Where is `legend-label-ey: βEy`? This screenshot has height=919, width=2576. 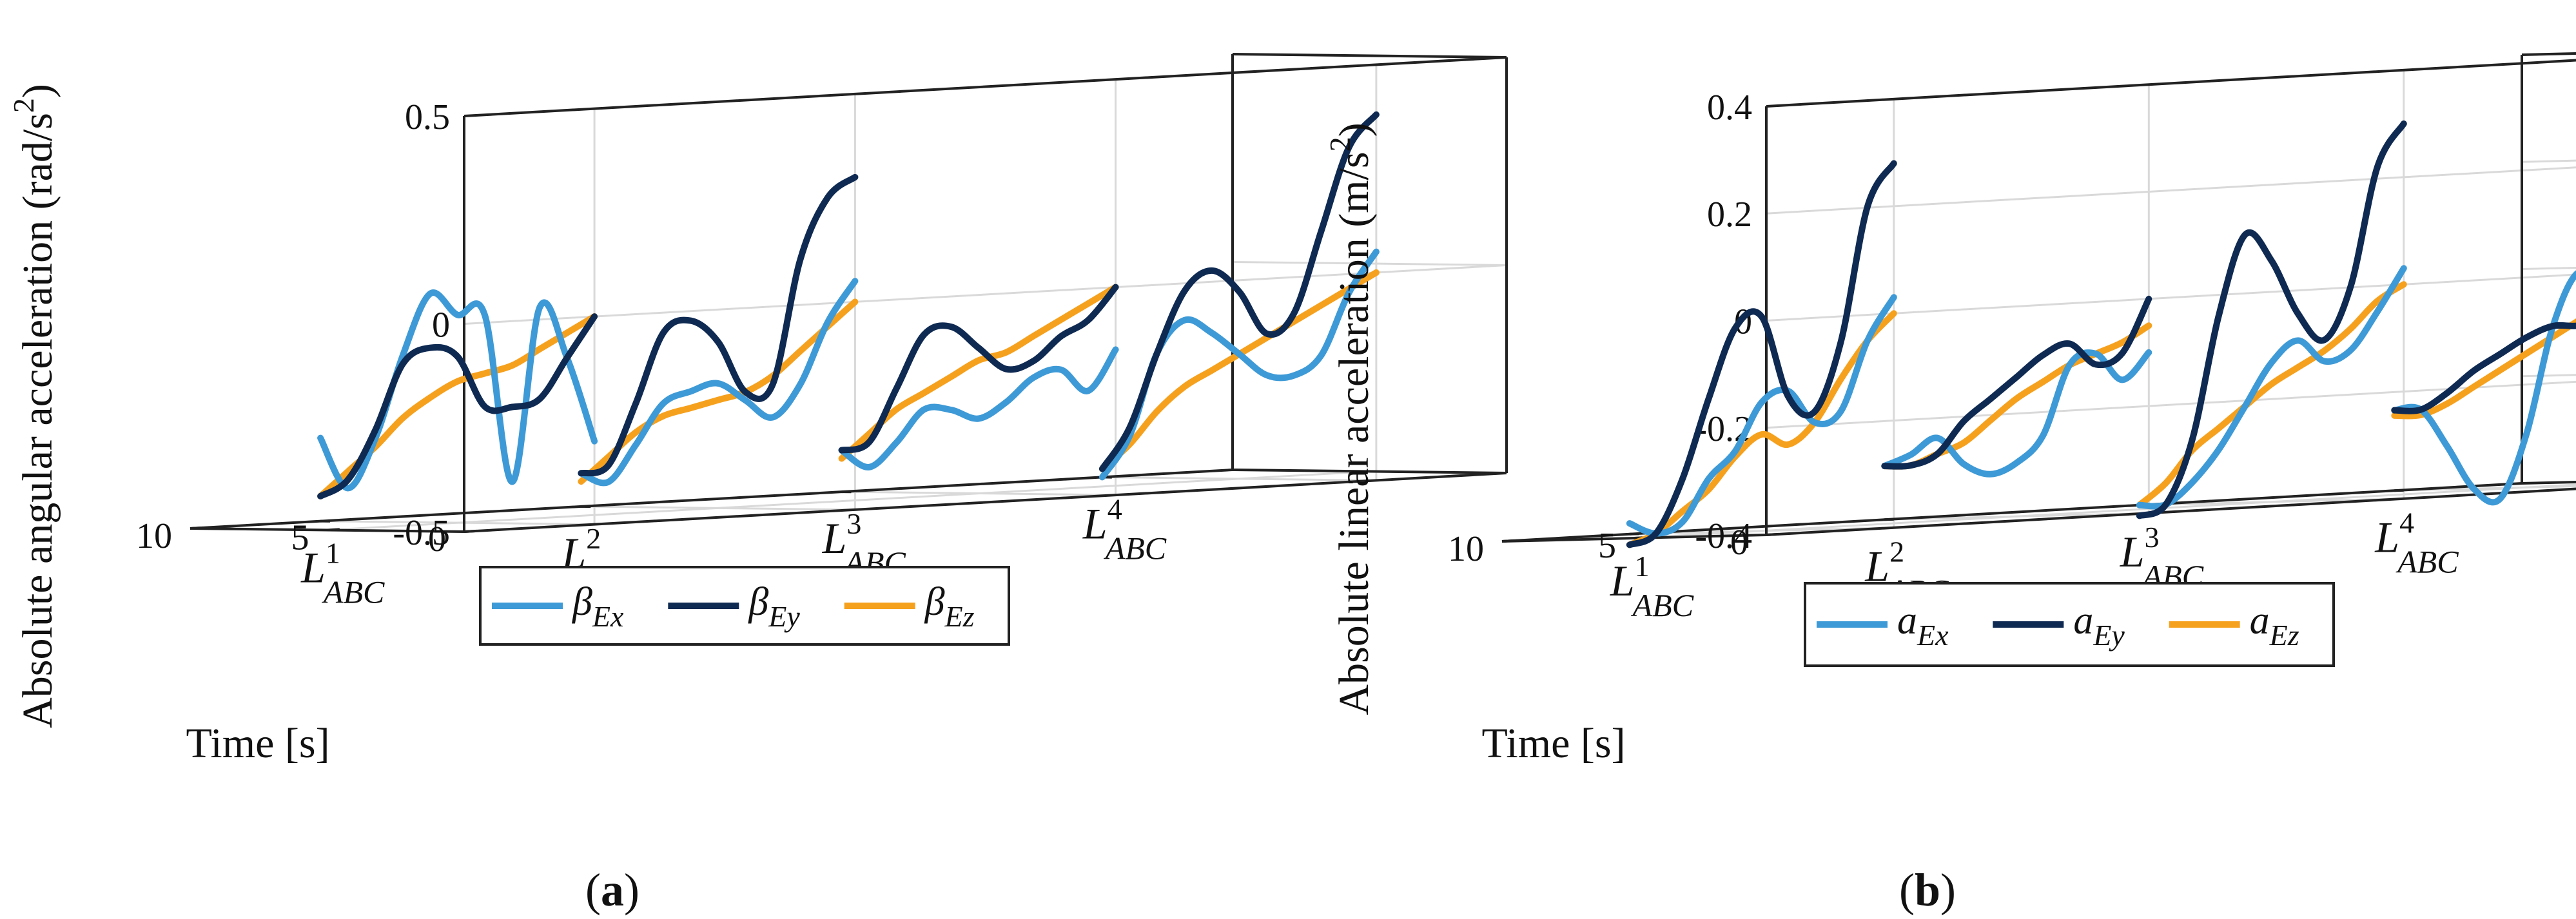
legend-label-ey: βEy is located at coordinates (774, 606).